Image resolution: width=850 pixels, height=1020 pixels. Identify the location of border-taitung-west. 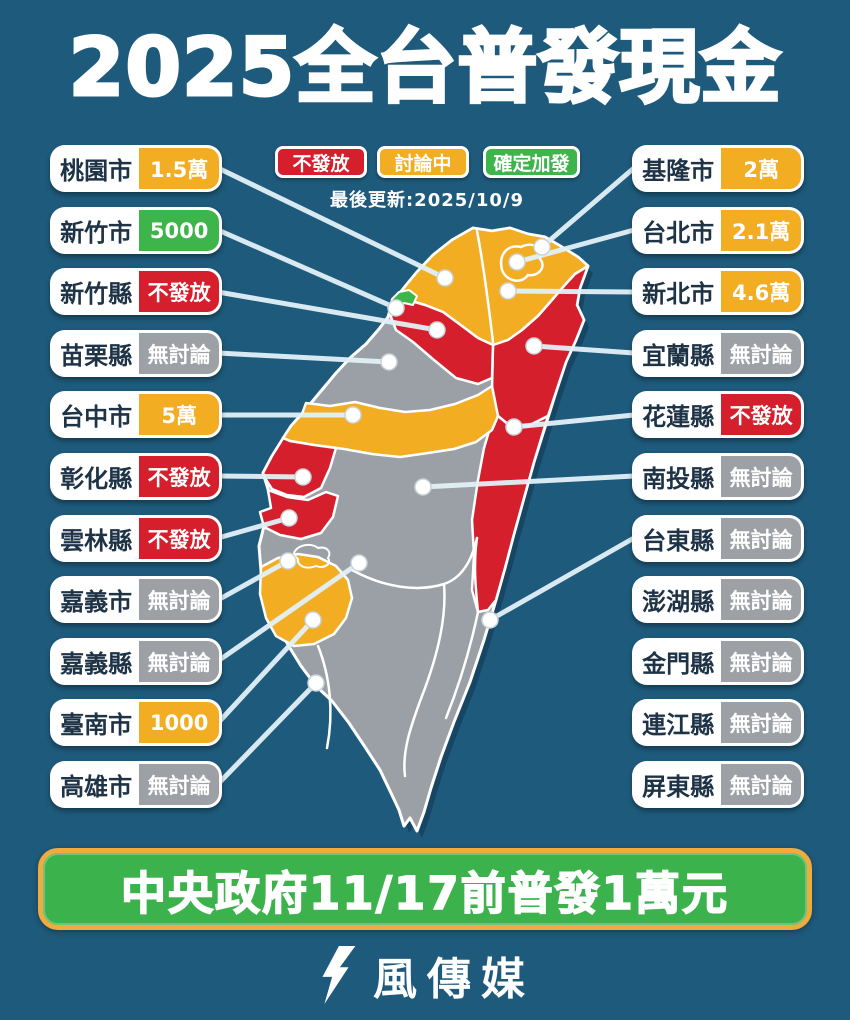
(462, 628).